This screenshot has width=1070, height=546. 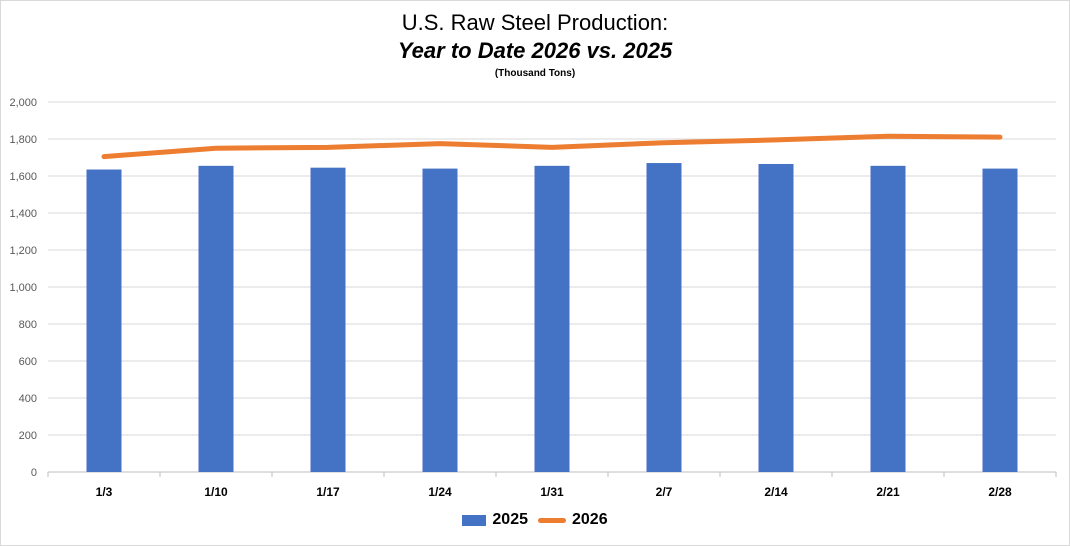 What do you see at coordinates (28, 325) in the screenshot?
I see `y-tick-label: 800` at bounding box center [28, 325].